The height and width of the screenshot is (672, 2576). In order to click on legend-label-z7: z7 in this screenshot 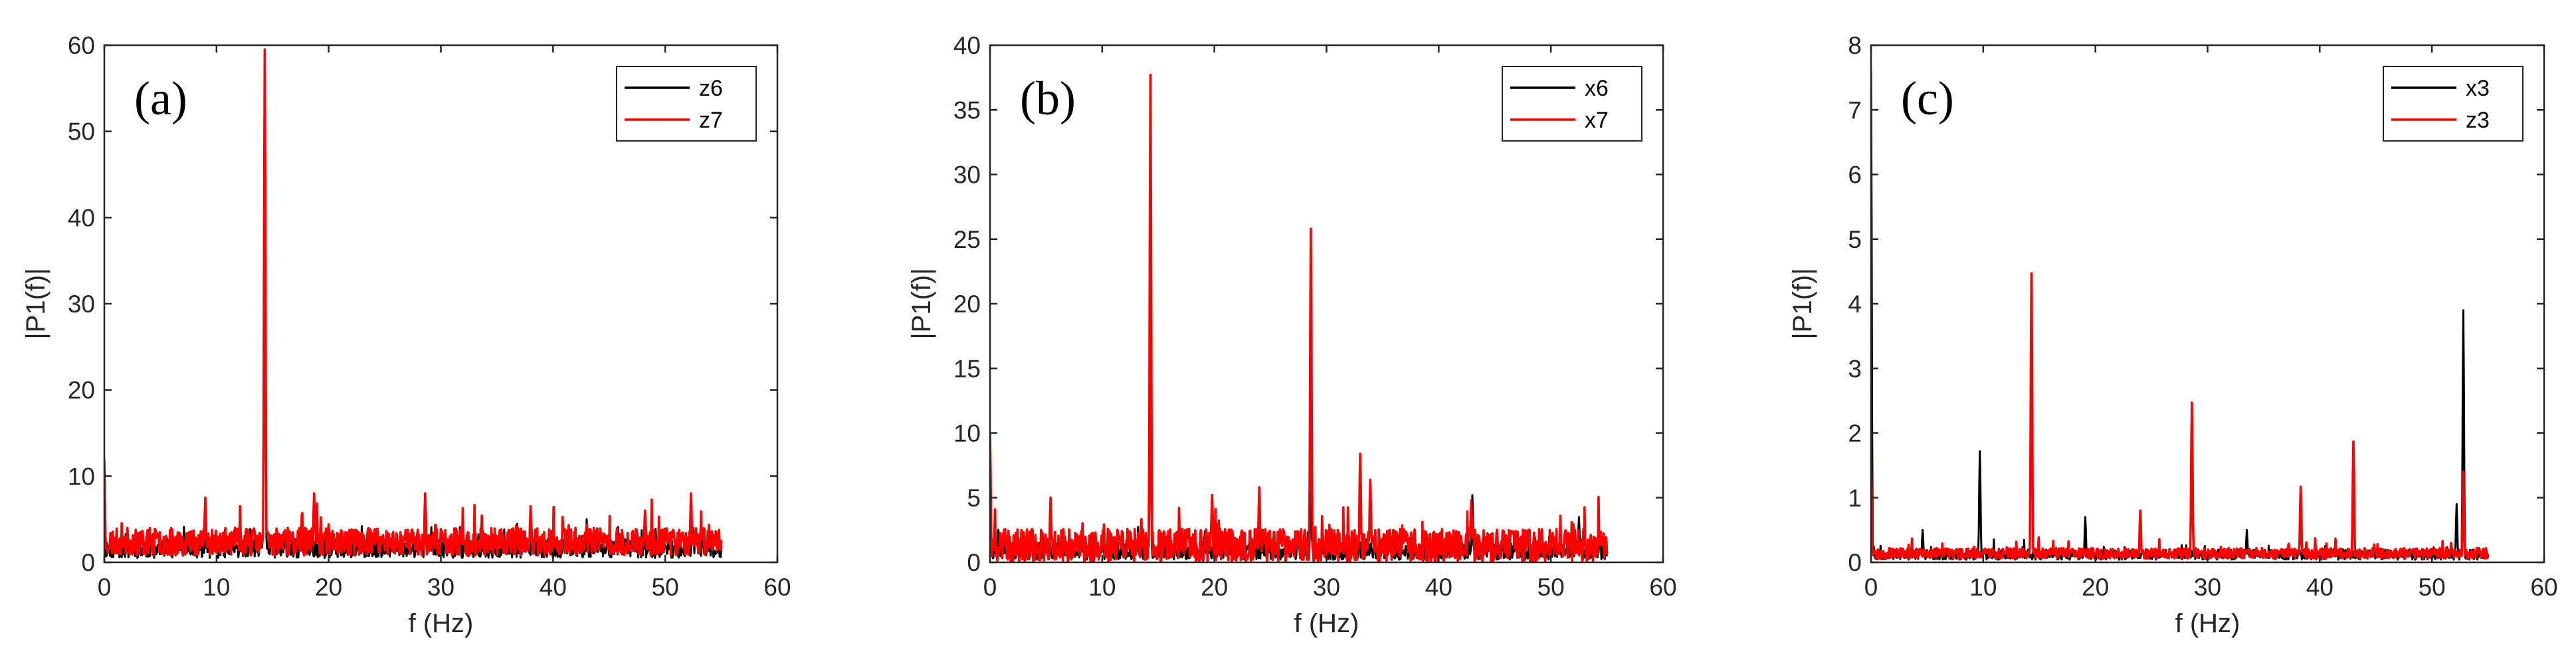, I will do `click(711, 120)`.